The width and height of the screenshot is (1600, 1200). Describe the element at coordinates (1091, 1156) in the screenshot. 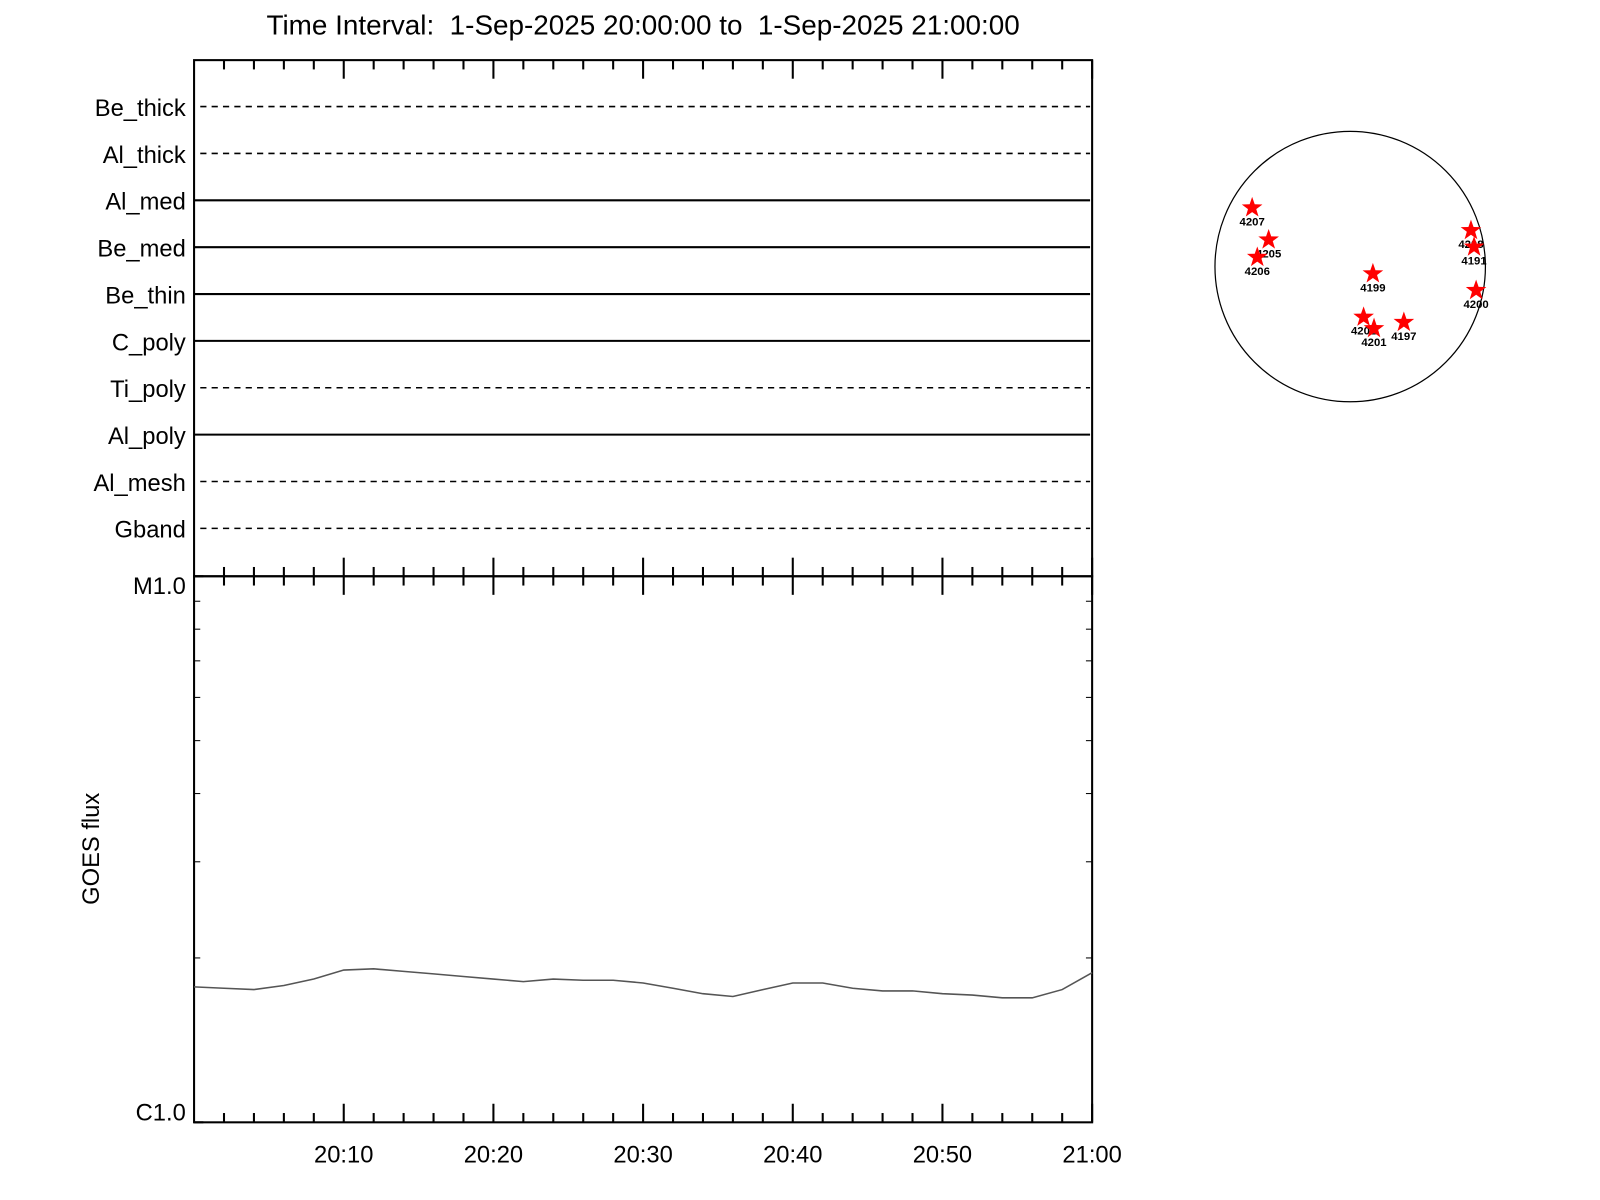

I see `x-tick-label: 21:00` at that location.